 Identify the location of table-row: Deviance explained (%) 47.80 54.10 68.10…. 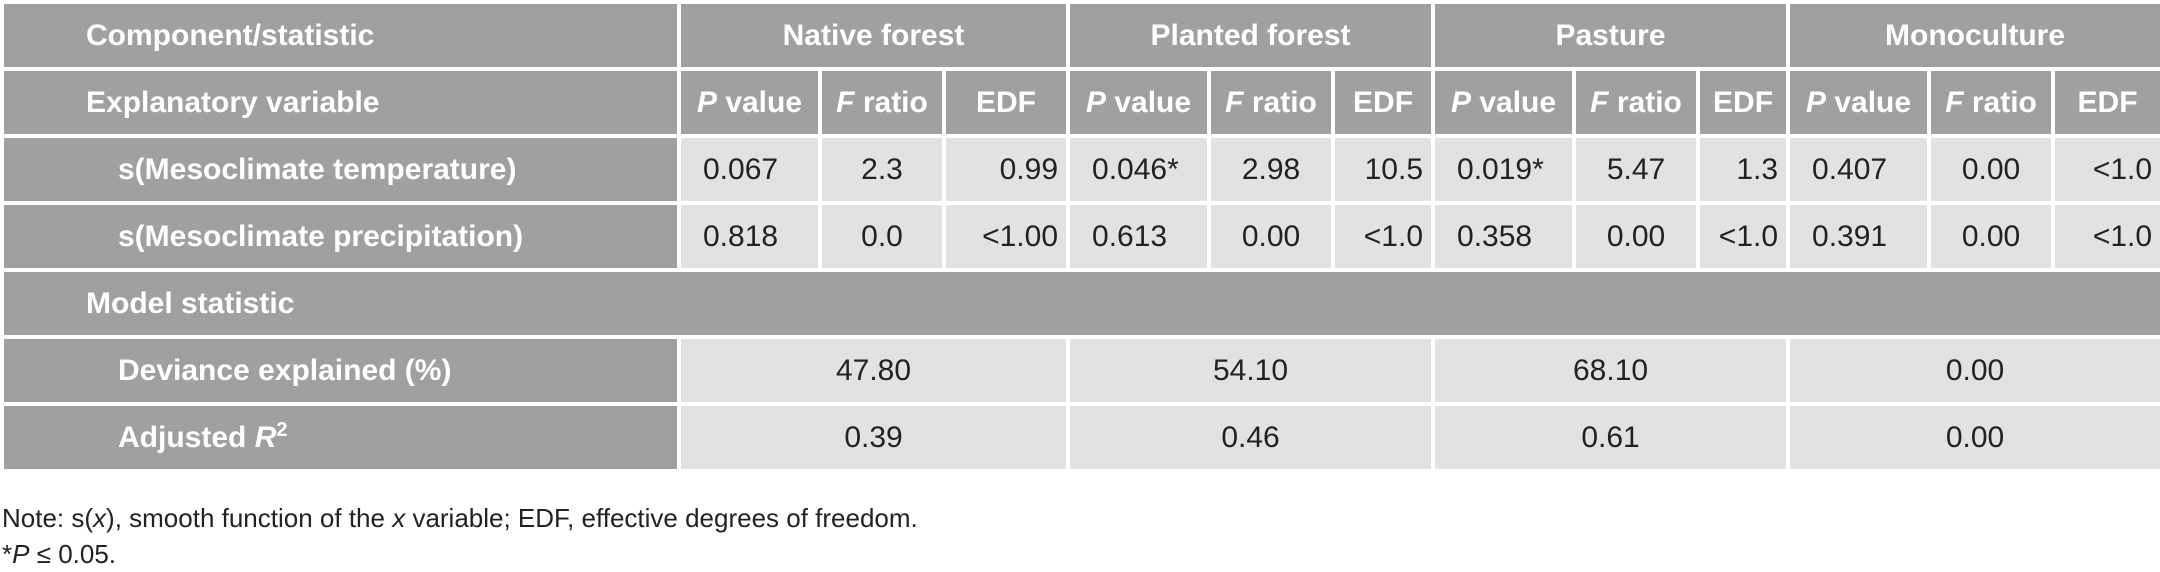
(1080, 370).